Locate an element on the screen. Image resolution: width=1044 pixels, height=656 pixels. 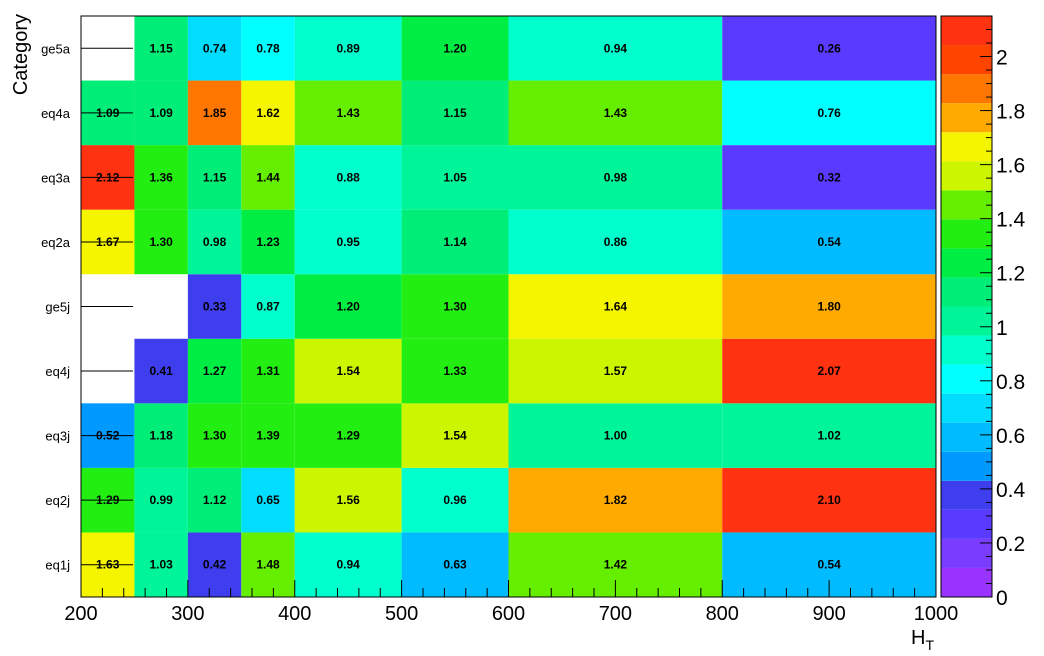
cell-value-label: 1.80 is located at coordinates (829, 307).